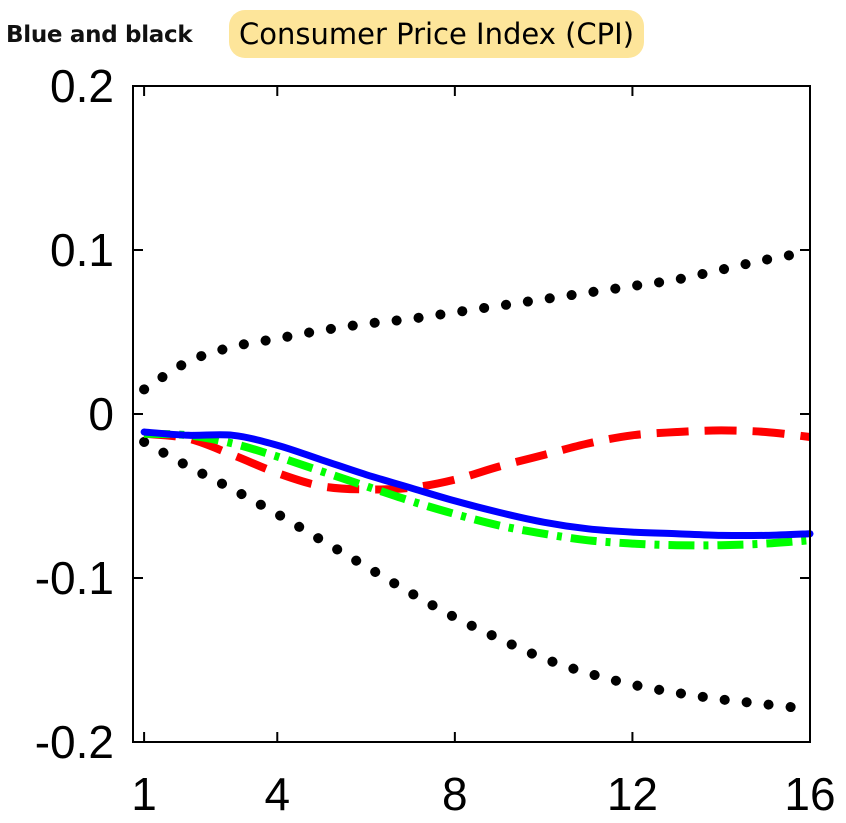 The width and height of the screenshot is (846, 823). Describe the element at coordinates (809, 794) in the screenshot. I see `x-tick-label: 16` at that location.